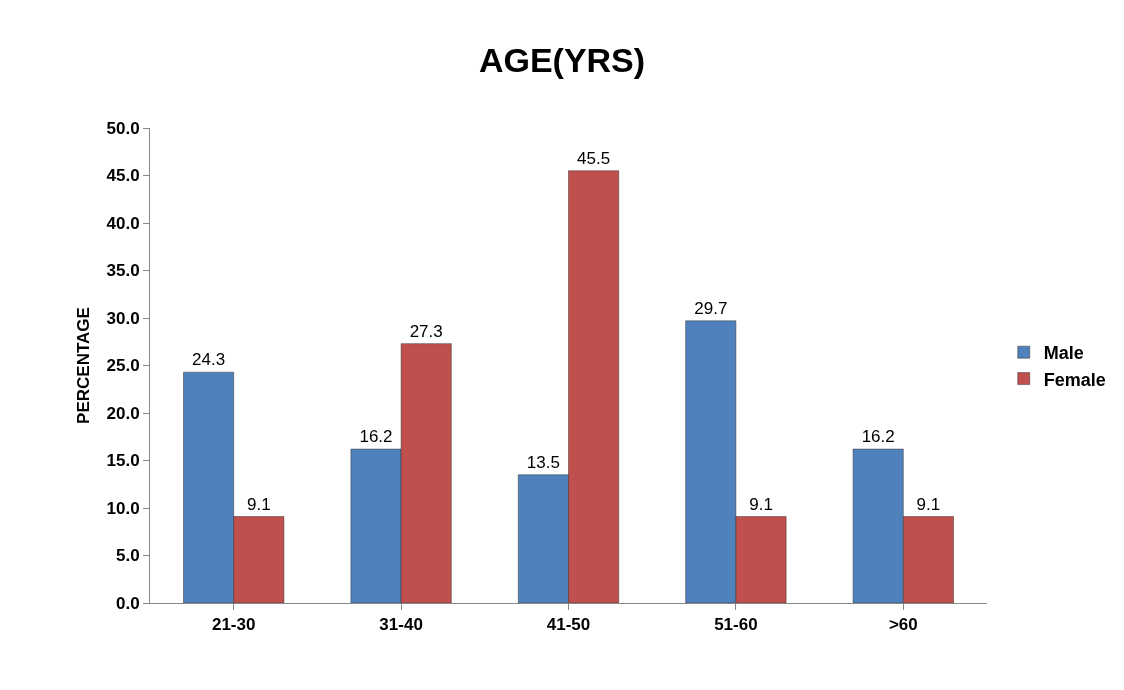  Describe the element at coordinates (123, 271) in the screenshot. I see `y-tick-label: 35.0` at that location.